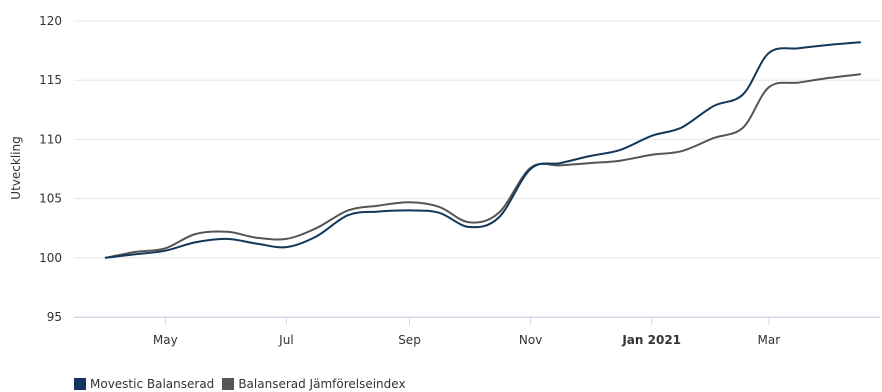  What do you see at coordinates (50, 139) in the screenshot?
I see `y-tick-label: 110` at bounding box center [50, 139].